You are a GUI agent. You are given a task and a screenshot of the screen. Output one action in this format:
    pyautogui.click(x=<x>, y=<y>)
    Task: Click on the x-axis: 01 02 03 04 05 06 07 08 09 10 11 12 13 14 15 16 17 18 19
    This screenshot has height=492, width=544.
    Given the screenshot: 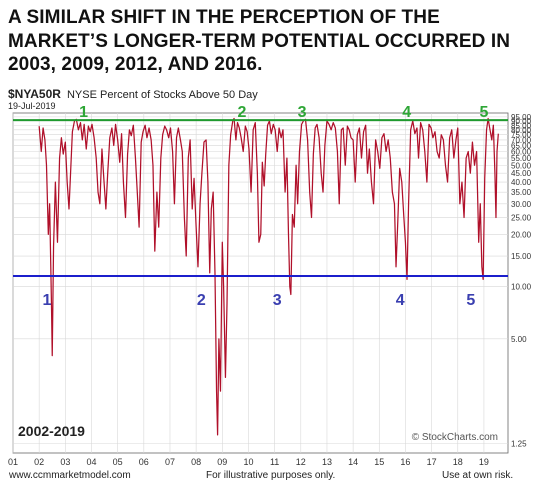 What is the action you would take?
    pyautogui.click(x=248, y=462)
    